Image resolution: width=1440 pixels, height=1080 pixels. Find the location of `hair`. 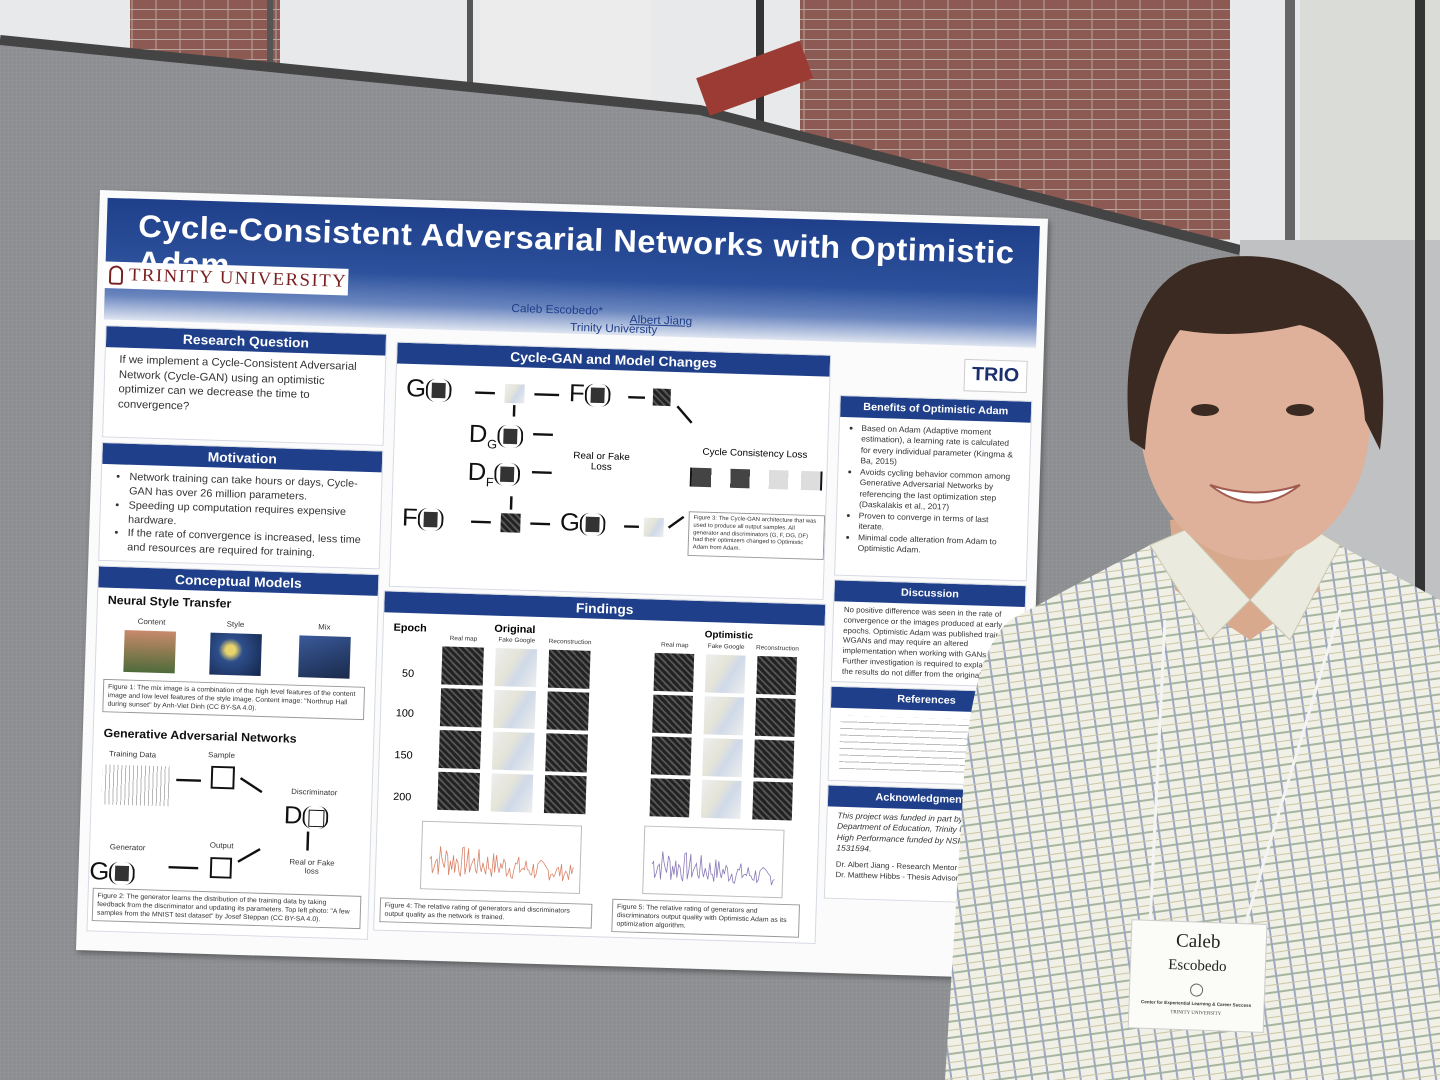

hair is located at coordinates (1255, 353).